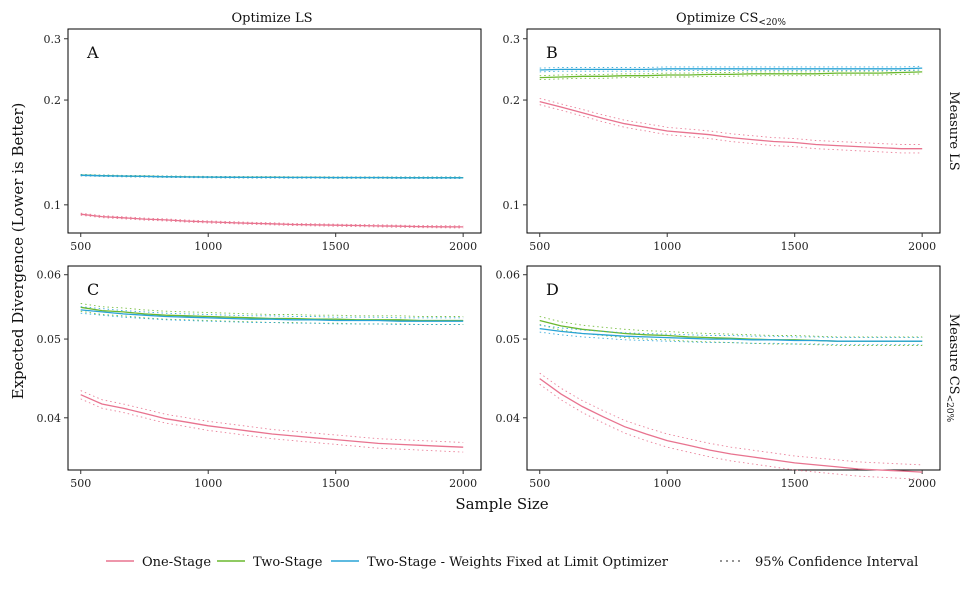  What do you see at coordinates (271, 18) in the screenshot?
I see `col-strip-optimize-ls: Optimize LS` at bounding box center [271, 18].